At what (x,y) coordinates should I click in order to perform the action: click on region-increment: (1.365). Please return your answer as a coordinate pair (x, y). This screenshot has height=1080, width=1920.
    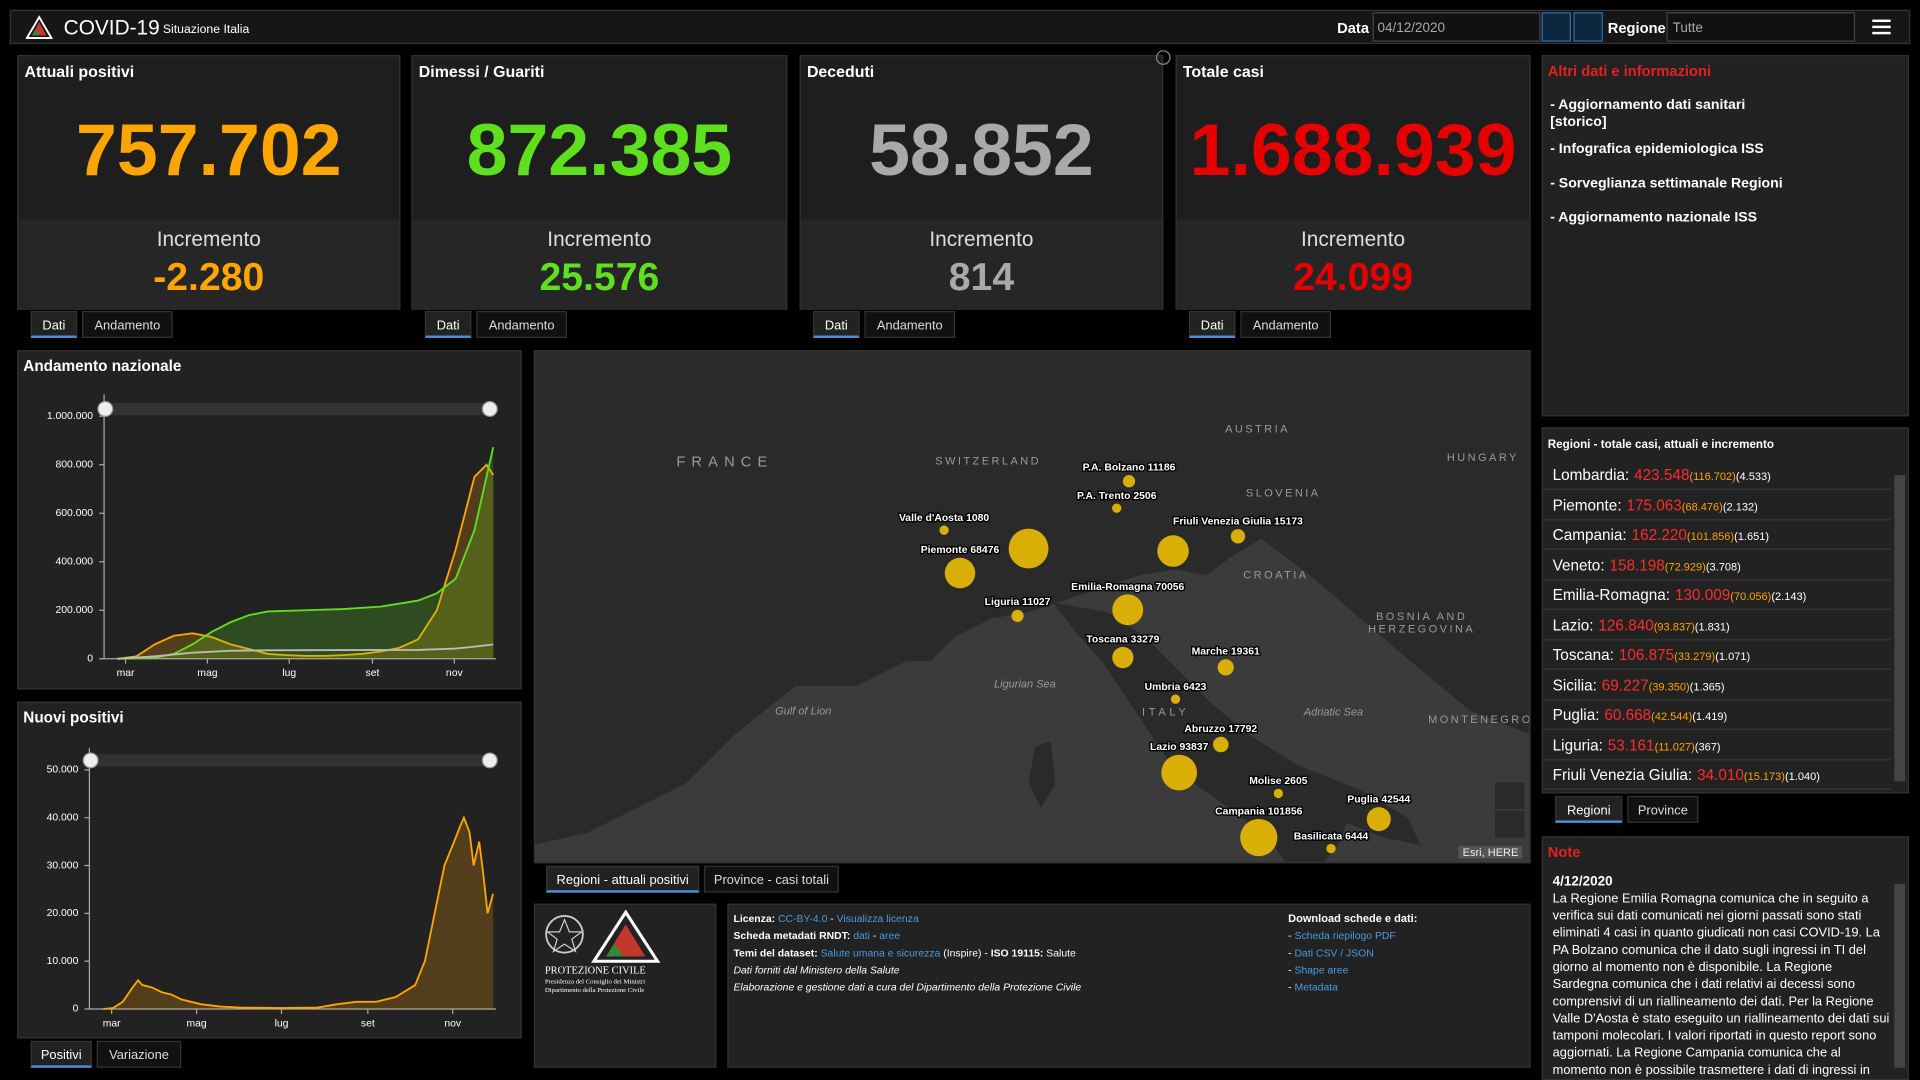
    Looking at the image, I should click on (1707, 686).